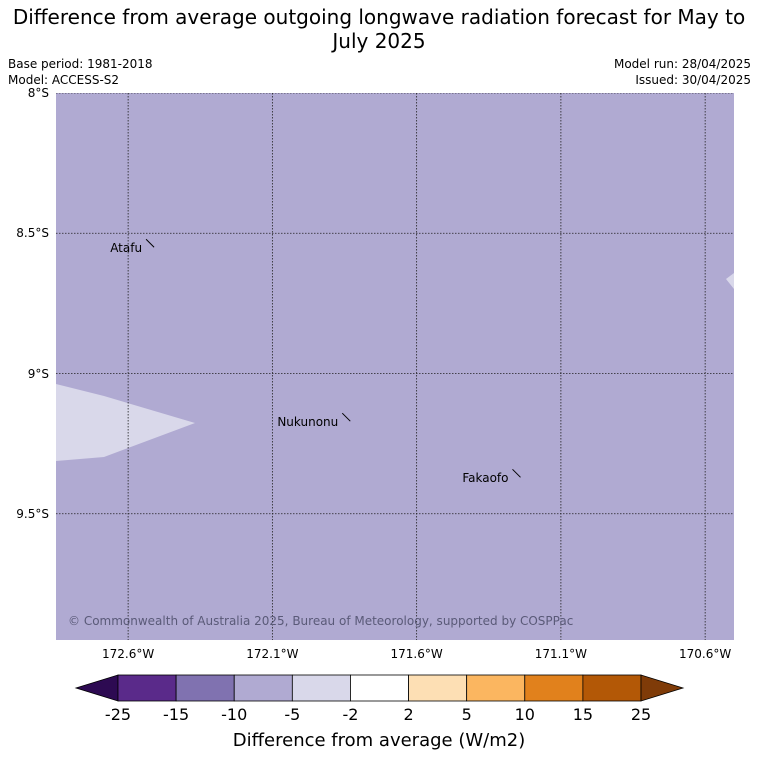 This screenshot has height=781, width=758. What do you see at coordinates (560, 654) in the screenshot?
I see `lon-tick-label: 171.1°W` at bounding box center [560, 654].